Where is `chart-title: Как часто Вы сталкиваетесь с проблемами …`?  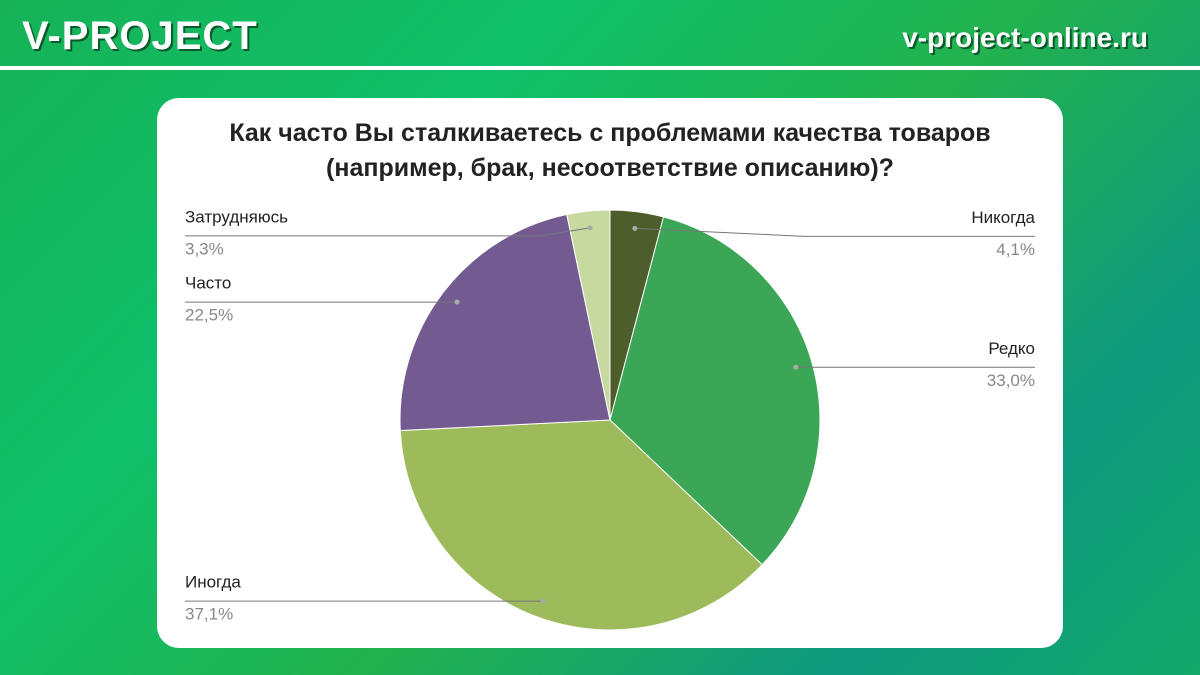
chart-title: Как часто Вы сталкиваетесь с проблемами … is located at coordinates (610, 150).